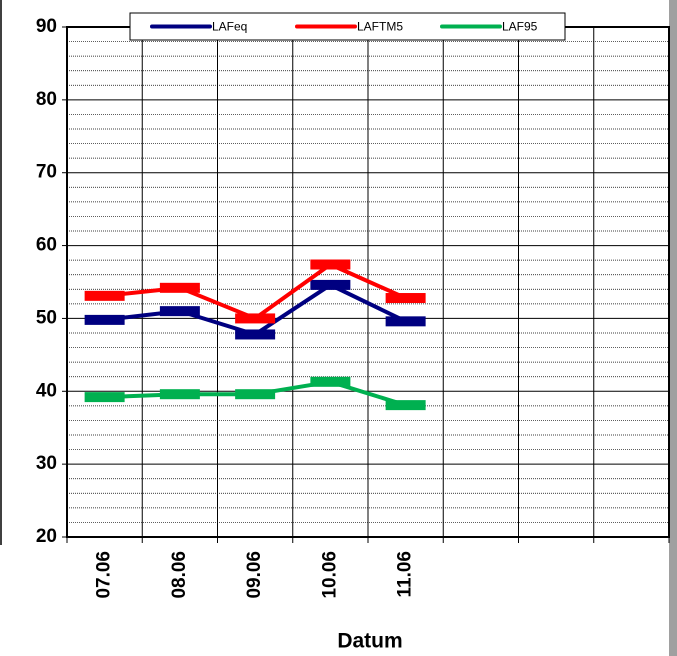 This screenshot has width=677, height=656. I want to click on legend-label: LAFTM5, so click(380, 27).